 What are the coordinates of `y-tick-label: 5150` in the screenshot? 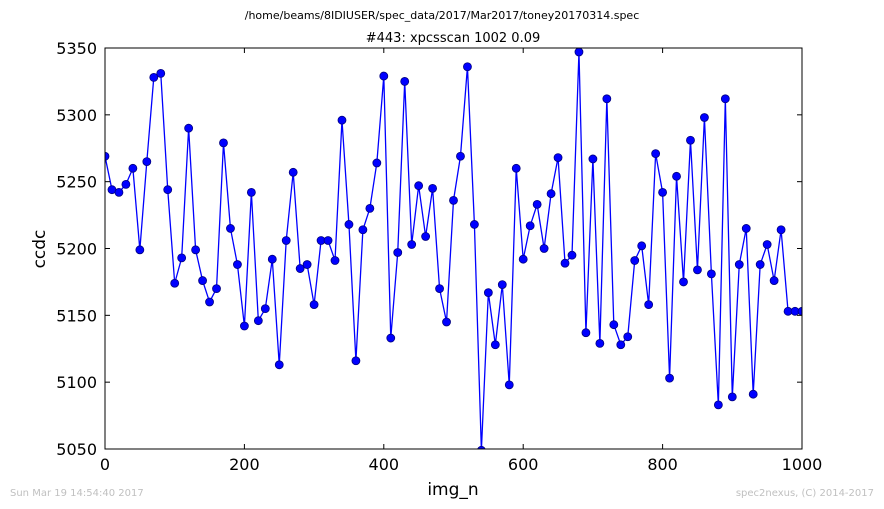 It's located at (76, 315).